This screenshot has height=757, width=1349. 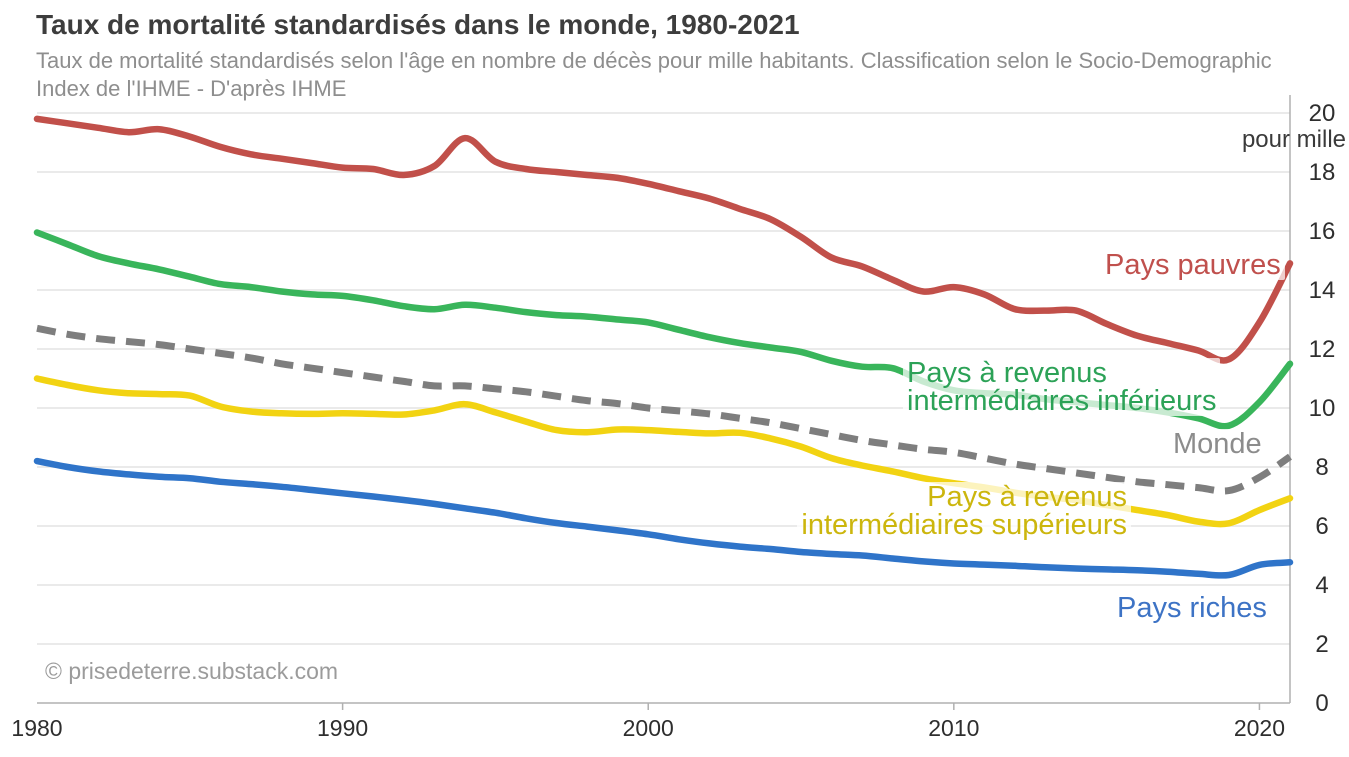 I want to click on x-tick-label: 2020, so click(x=1259, y=728).